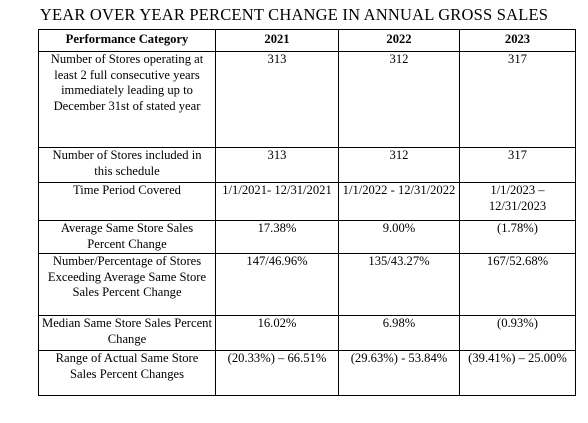 The width and height of the screenshot is (588, 423). I want to click on cell-2021: 17.38%, so click(277, 237).